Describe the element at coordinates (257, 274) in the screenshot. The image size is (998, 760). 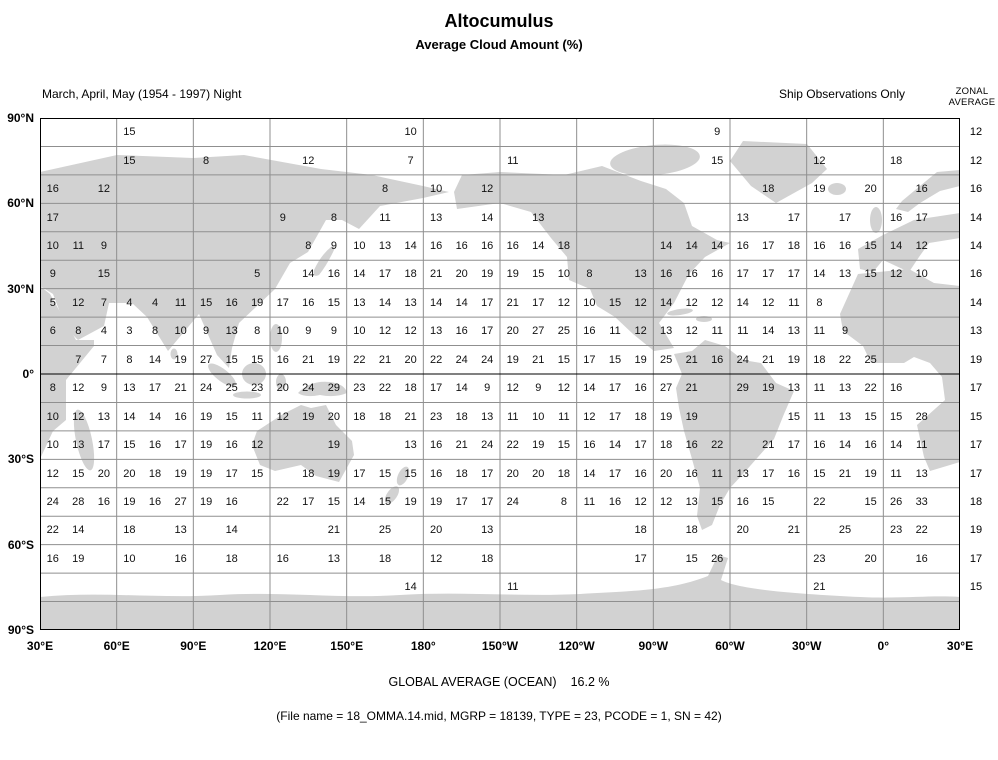
I see `grid-cell-value: 5` at that location.